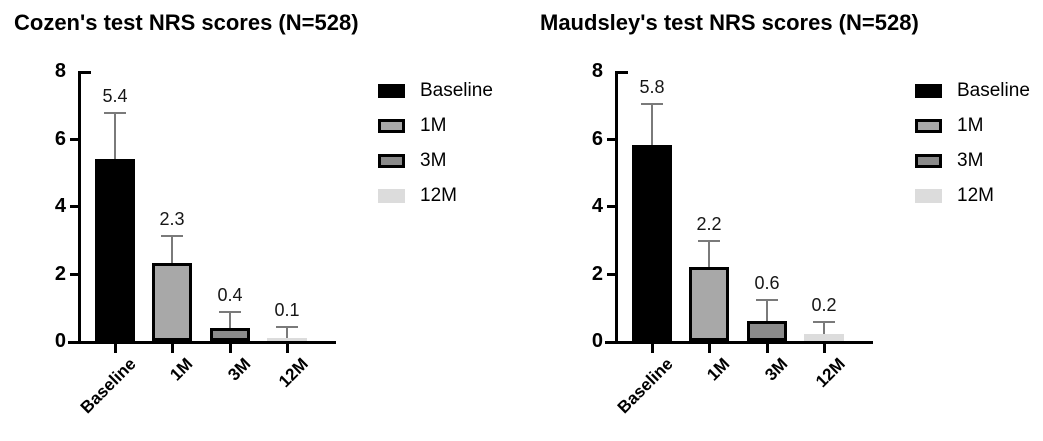  Describe the element at coordinates (729, 22) in the screenshot. I see `chart-title: Maudsley's test NRS scores (N=528)` at that location.